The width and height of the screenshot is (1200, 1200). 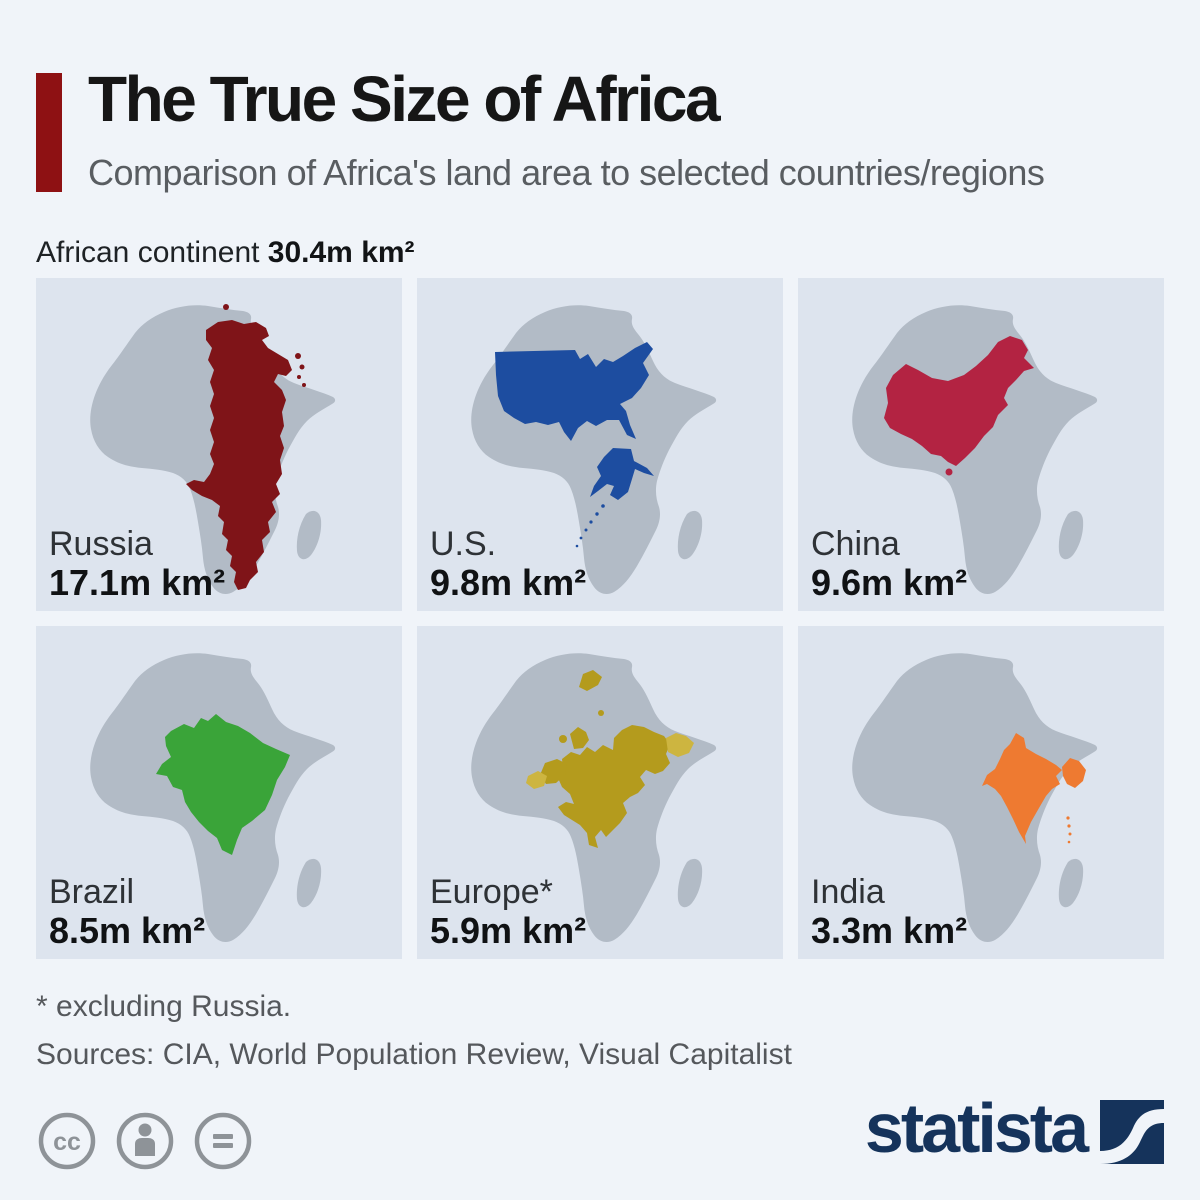 What do you see at coordinates (976, 1128) in the screenshot?
I see `statista-wordmark: statista` at bounding box center [976, 1128].